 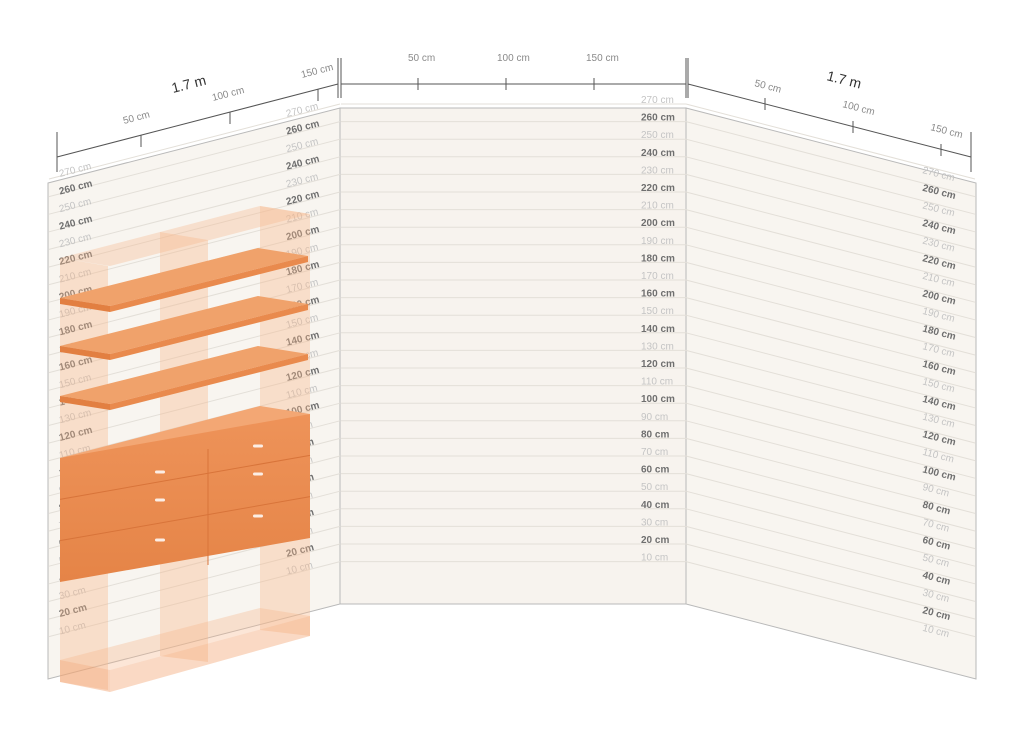 What do you see at coordinates (185, 477) in the screenshot?
I see `drawer-divider` at bounding box center [185, 477].